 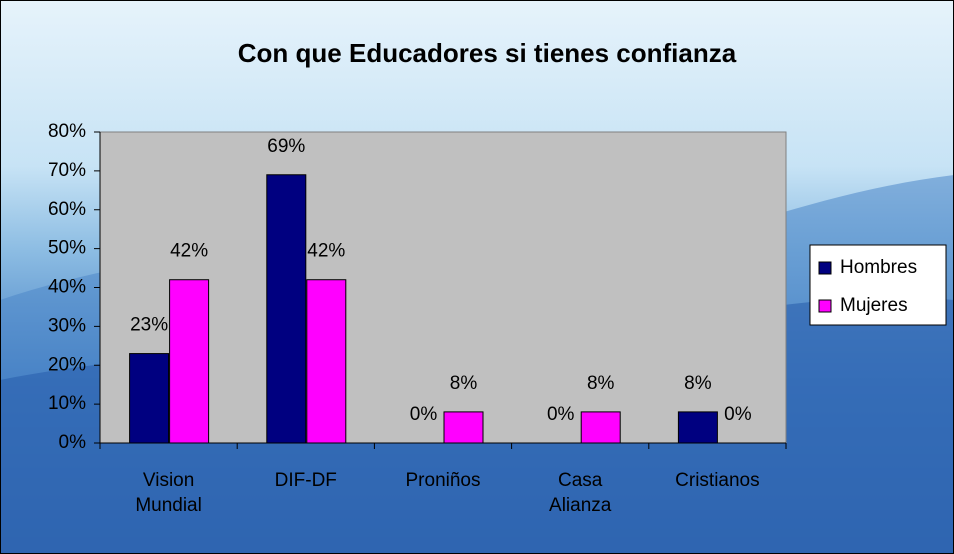 What do you see at coordinates (878, 285) in the screenshot?
I see `legend` at bounding box center [878, 285].